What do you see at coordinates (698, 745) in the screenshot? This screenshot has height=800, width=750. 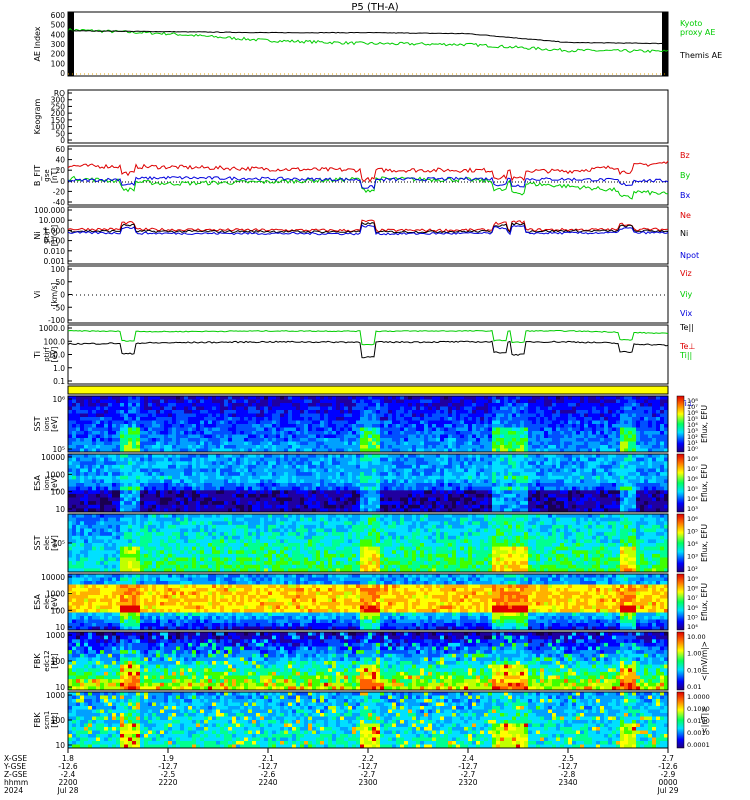 I see `fbk-scm-colorbar-tick: 0.0001` at bounding box center [698, 745].